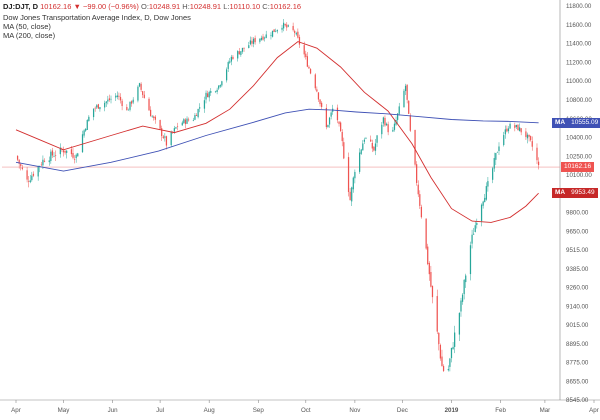  Describe the element at coordinates (579, 138) in the screenshot. I see `y-tick-label: 10400.00` at that location.